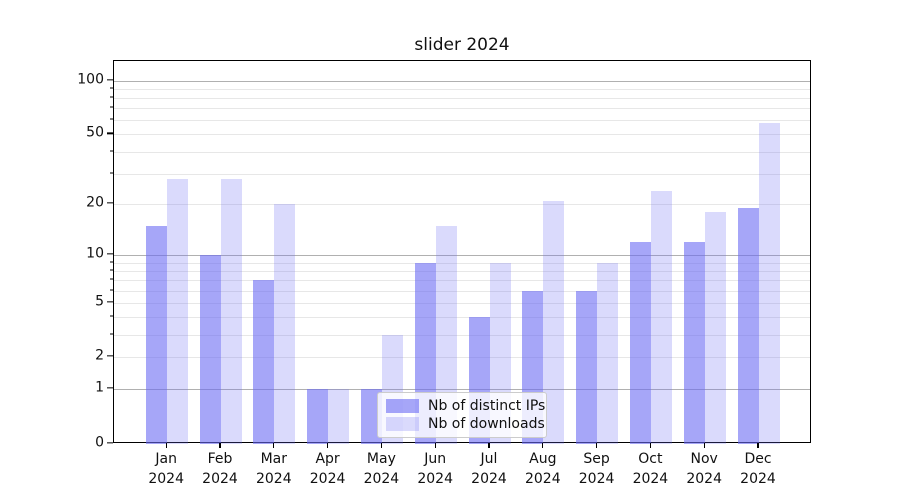 The image size is (900, 500). I want to click on bar-jan-distinct-ips, so click(156, 334).